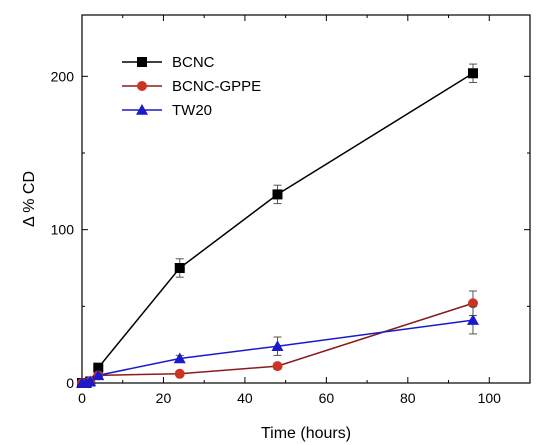 The height and width of the screenshot is (445, 550). What do you see at coordinates (490, 398) in the screenshot?
I see `x-tick-label: 100` at bounding box center [490, 398].